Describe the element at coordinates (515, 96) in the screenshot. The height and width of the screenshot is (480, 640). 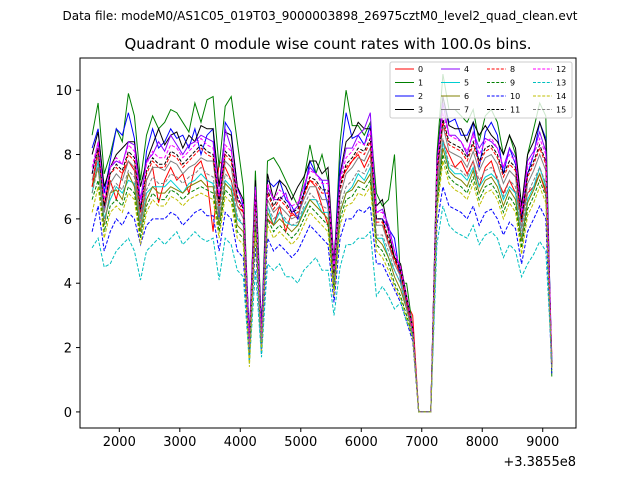
I see `legend-label-10: 10` at that location.